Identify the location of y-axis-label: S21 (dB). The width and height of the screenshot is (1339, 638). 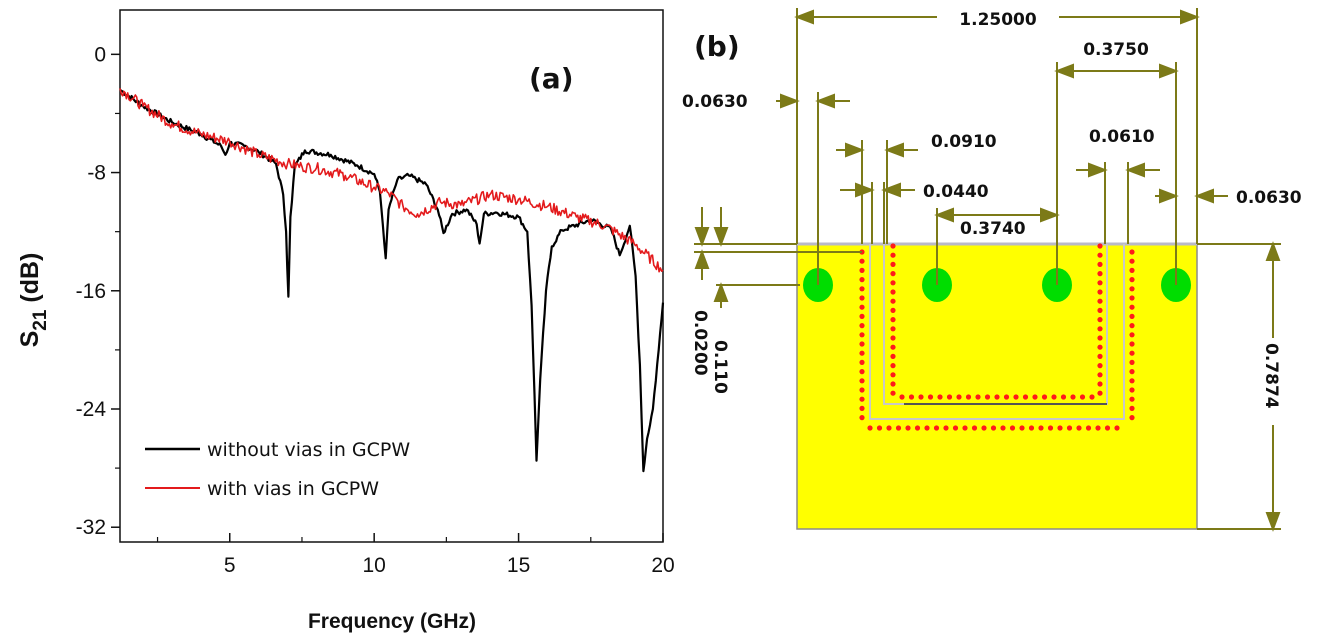
(33, 300).